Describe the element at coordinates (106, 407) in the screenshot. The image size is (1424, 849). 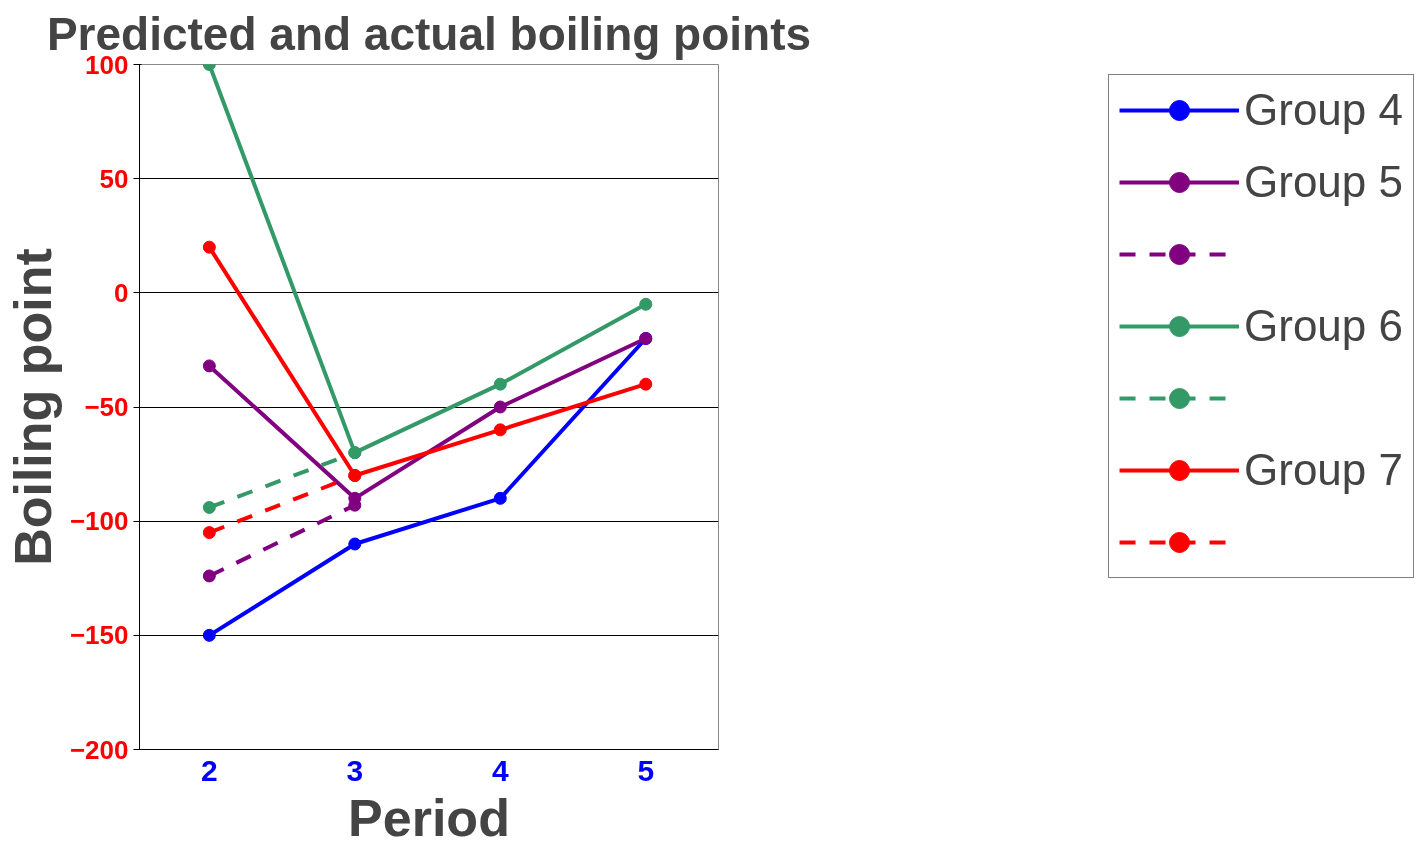
I see `y-tick-label: −50` at that location.